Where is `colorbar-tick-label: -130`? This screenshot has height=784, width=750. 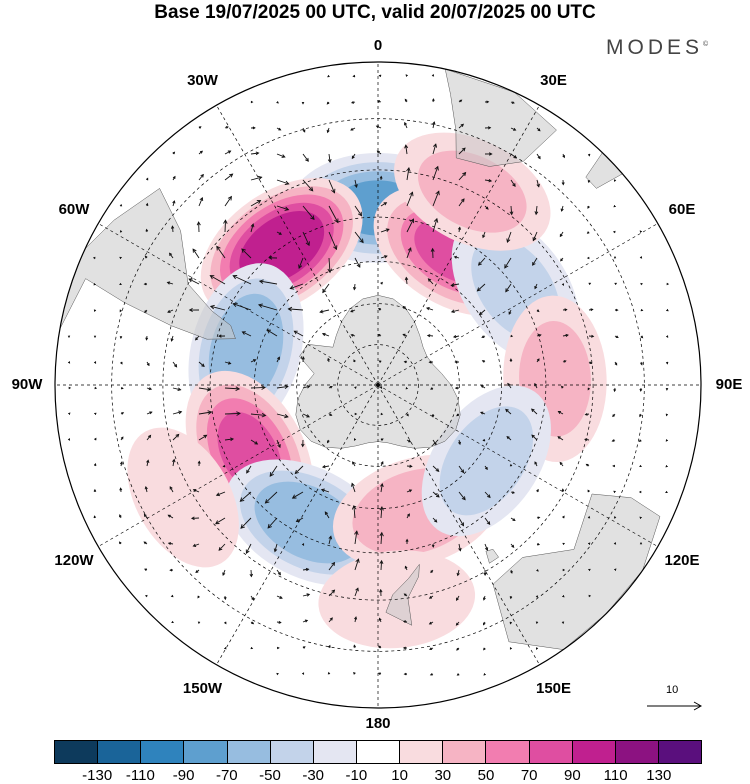
colorbar-tick-label: -130 is located at coordinates (97, 775).